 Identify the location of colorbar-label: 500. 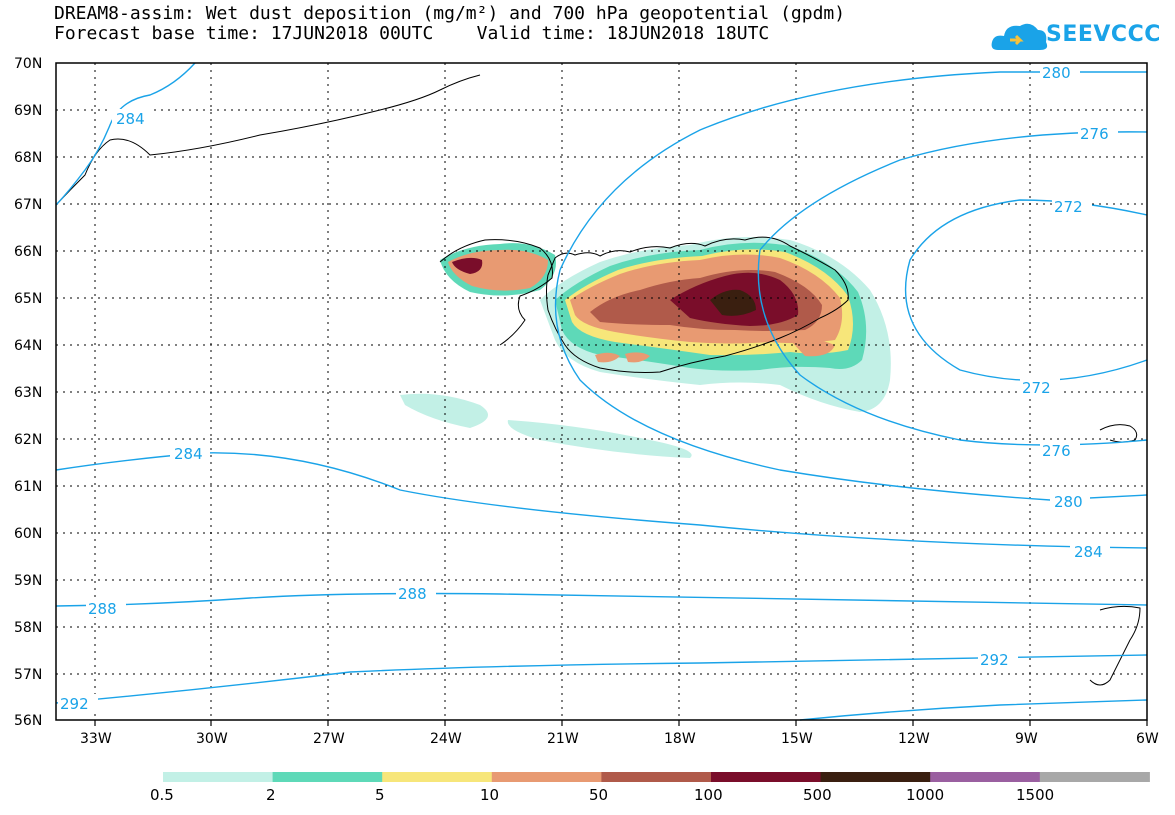
(817, 795).